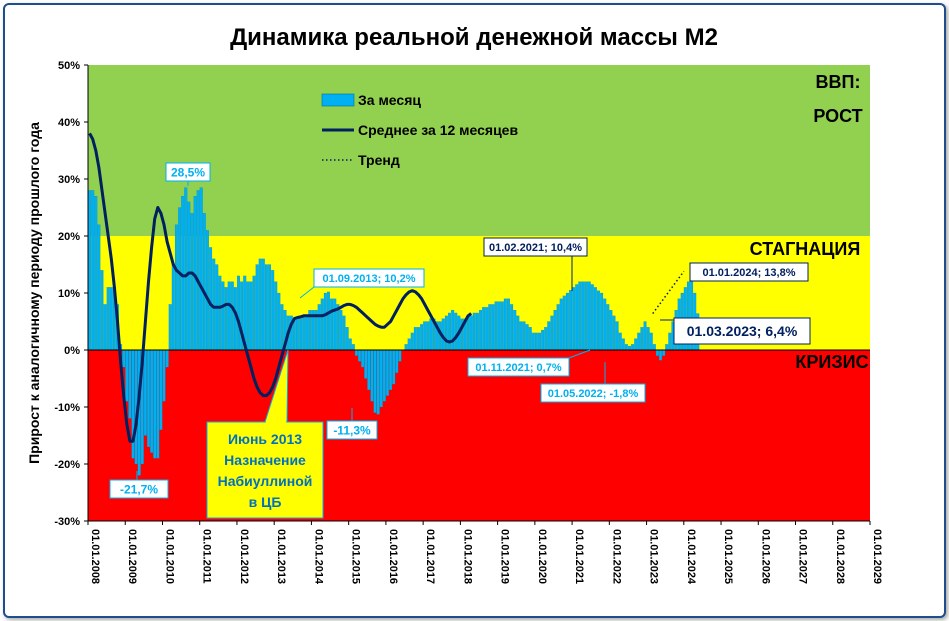 The height and width of the screenshot is (621, 949). I want to click on x-tick-label: 01.01.2009, so click(132, 556).